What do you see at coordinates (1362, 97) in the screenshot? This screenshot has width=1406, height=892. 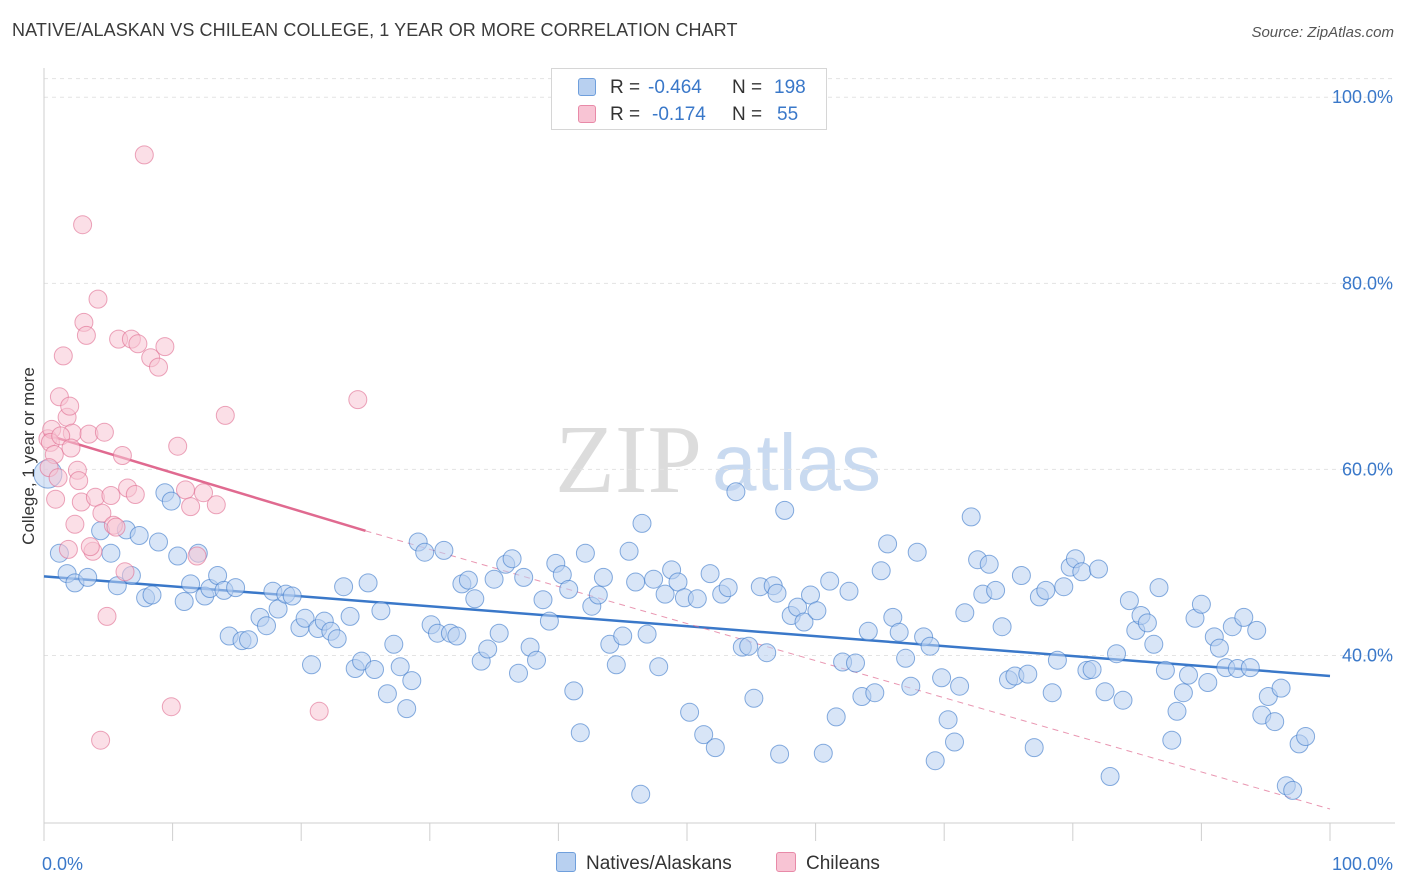 I see `y-tick-label: 100.0%` at bounding box center [1362, 97].